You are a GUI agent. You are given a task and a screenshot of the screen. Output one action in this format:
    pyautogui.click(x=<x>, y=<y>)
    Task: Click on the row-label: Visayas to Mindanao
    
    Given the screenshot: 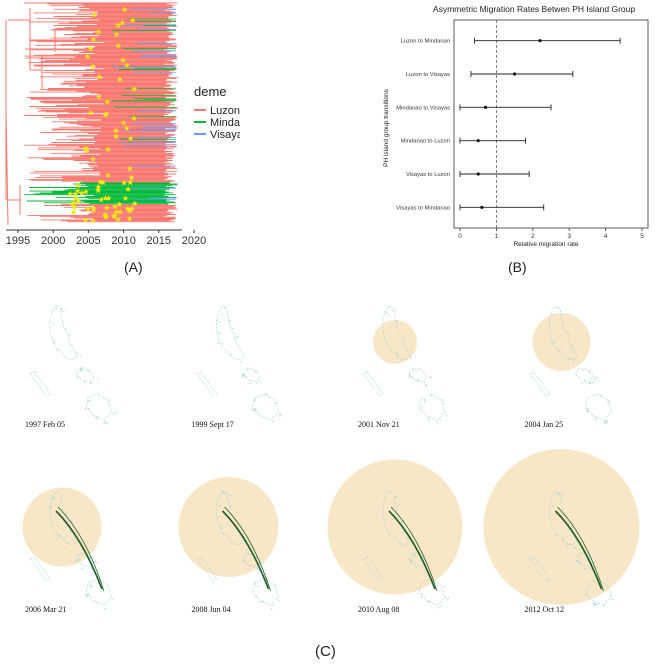 What is the action you would take?
    pyautogui.click(x=423, y=208)
    